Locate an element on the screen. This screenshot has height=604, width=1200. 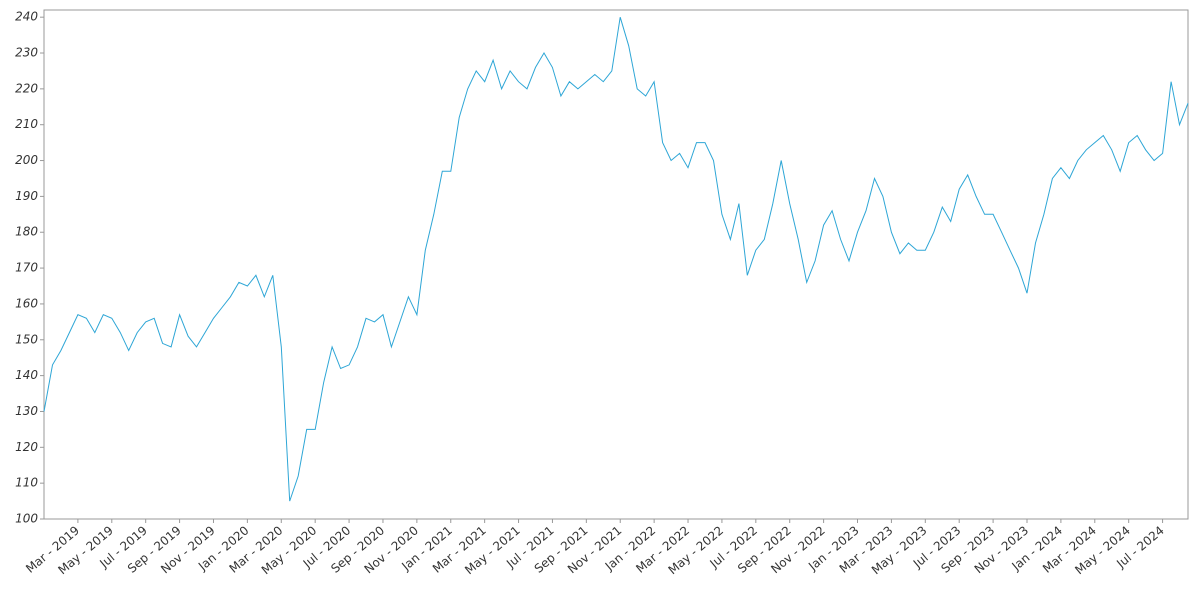
y-tick-label: 190 is located at coordinates (26, 196).